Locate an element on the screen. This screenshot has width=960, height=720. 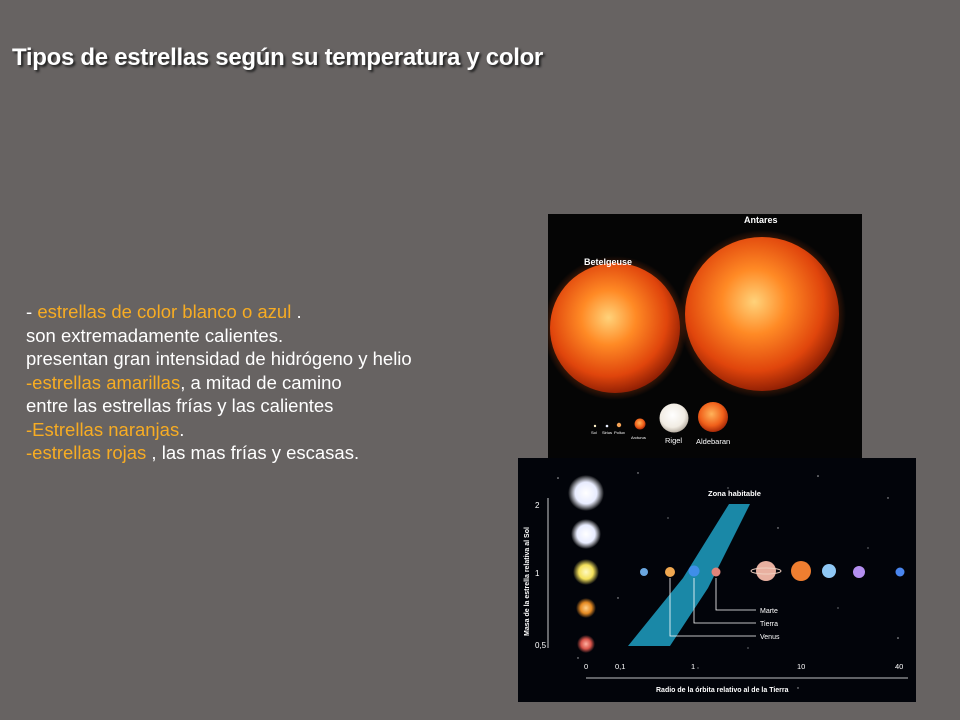
planet-blue is located at coordinates (900, 572).